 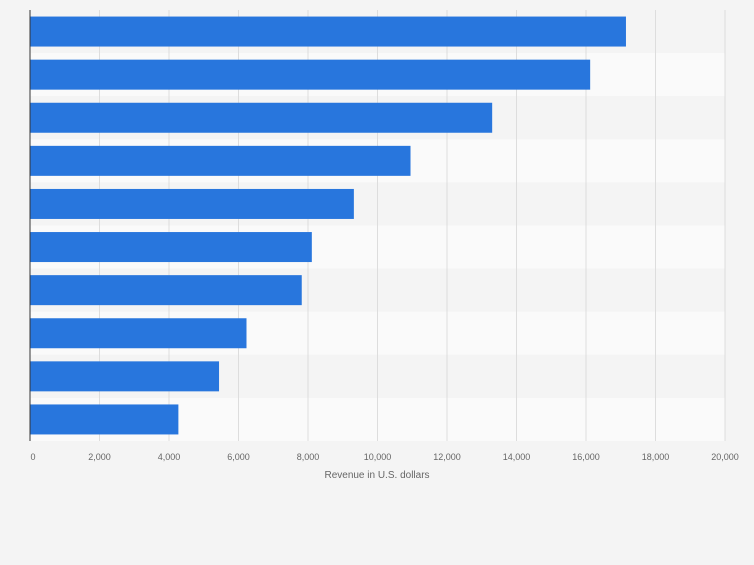 I want to click on x-axis-label: Revenue in U.S. dollars, so click(x=376, y=475).